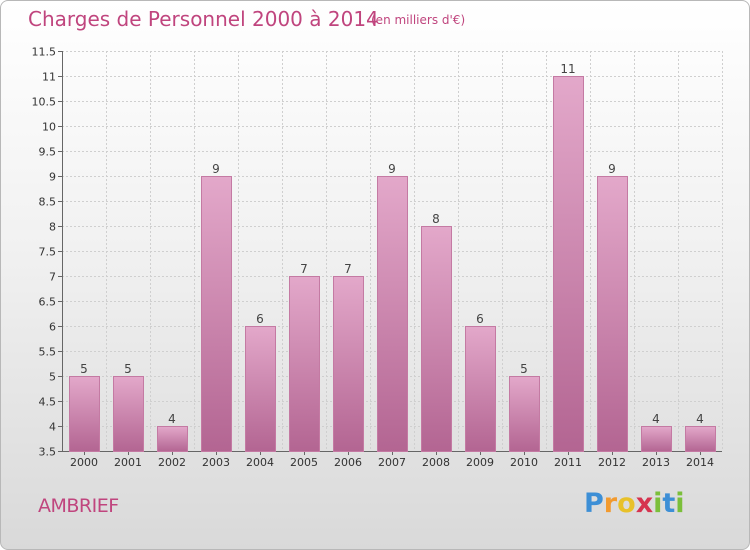 The height and width of the screenshot is (550, 750). What do you see at coordinates (392, 462) in the screenshot?
I see `x-tick-label: 2007` at bounding box center [392, 462].